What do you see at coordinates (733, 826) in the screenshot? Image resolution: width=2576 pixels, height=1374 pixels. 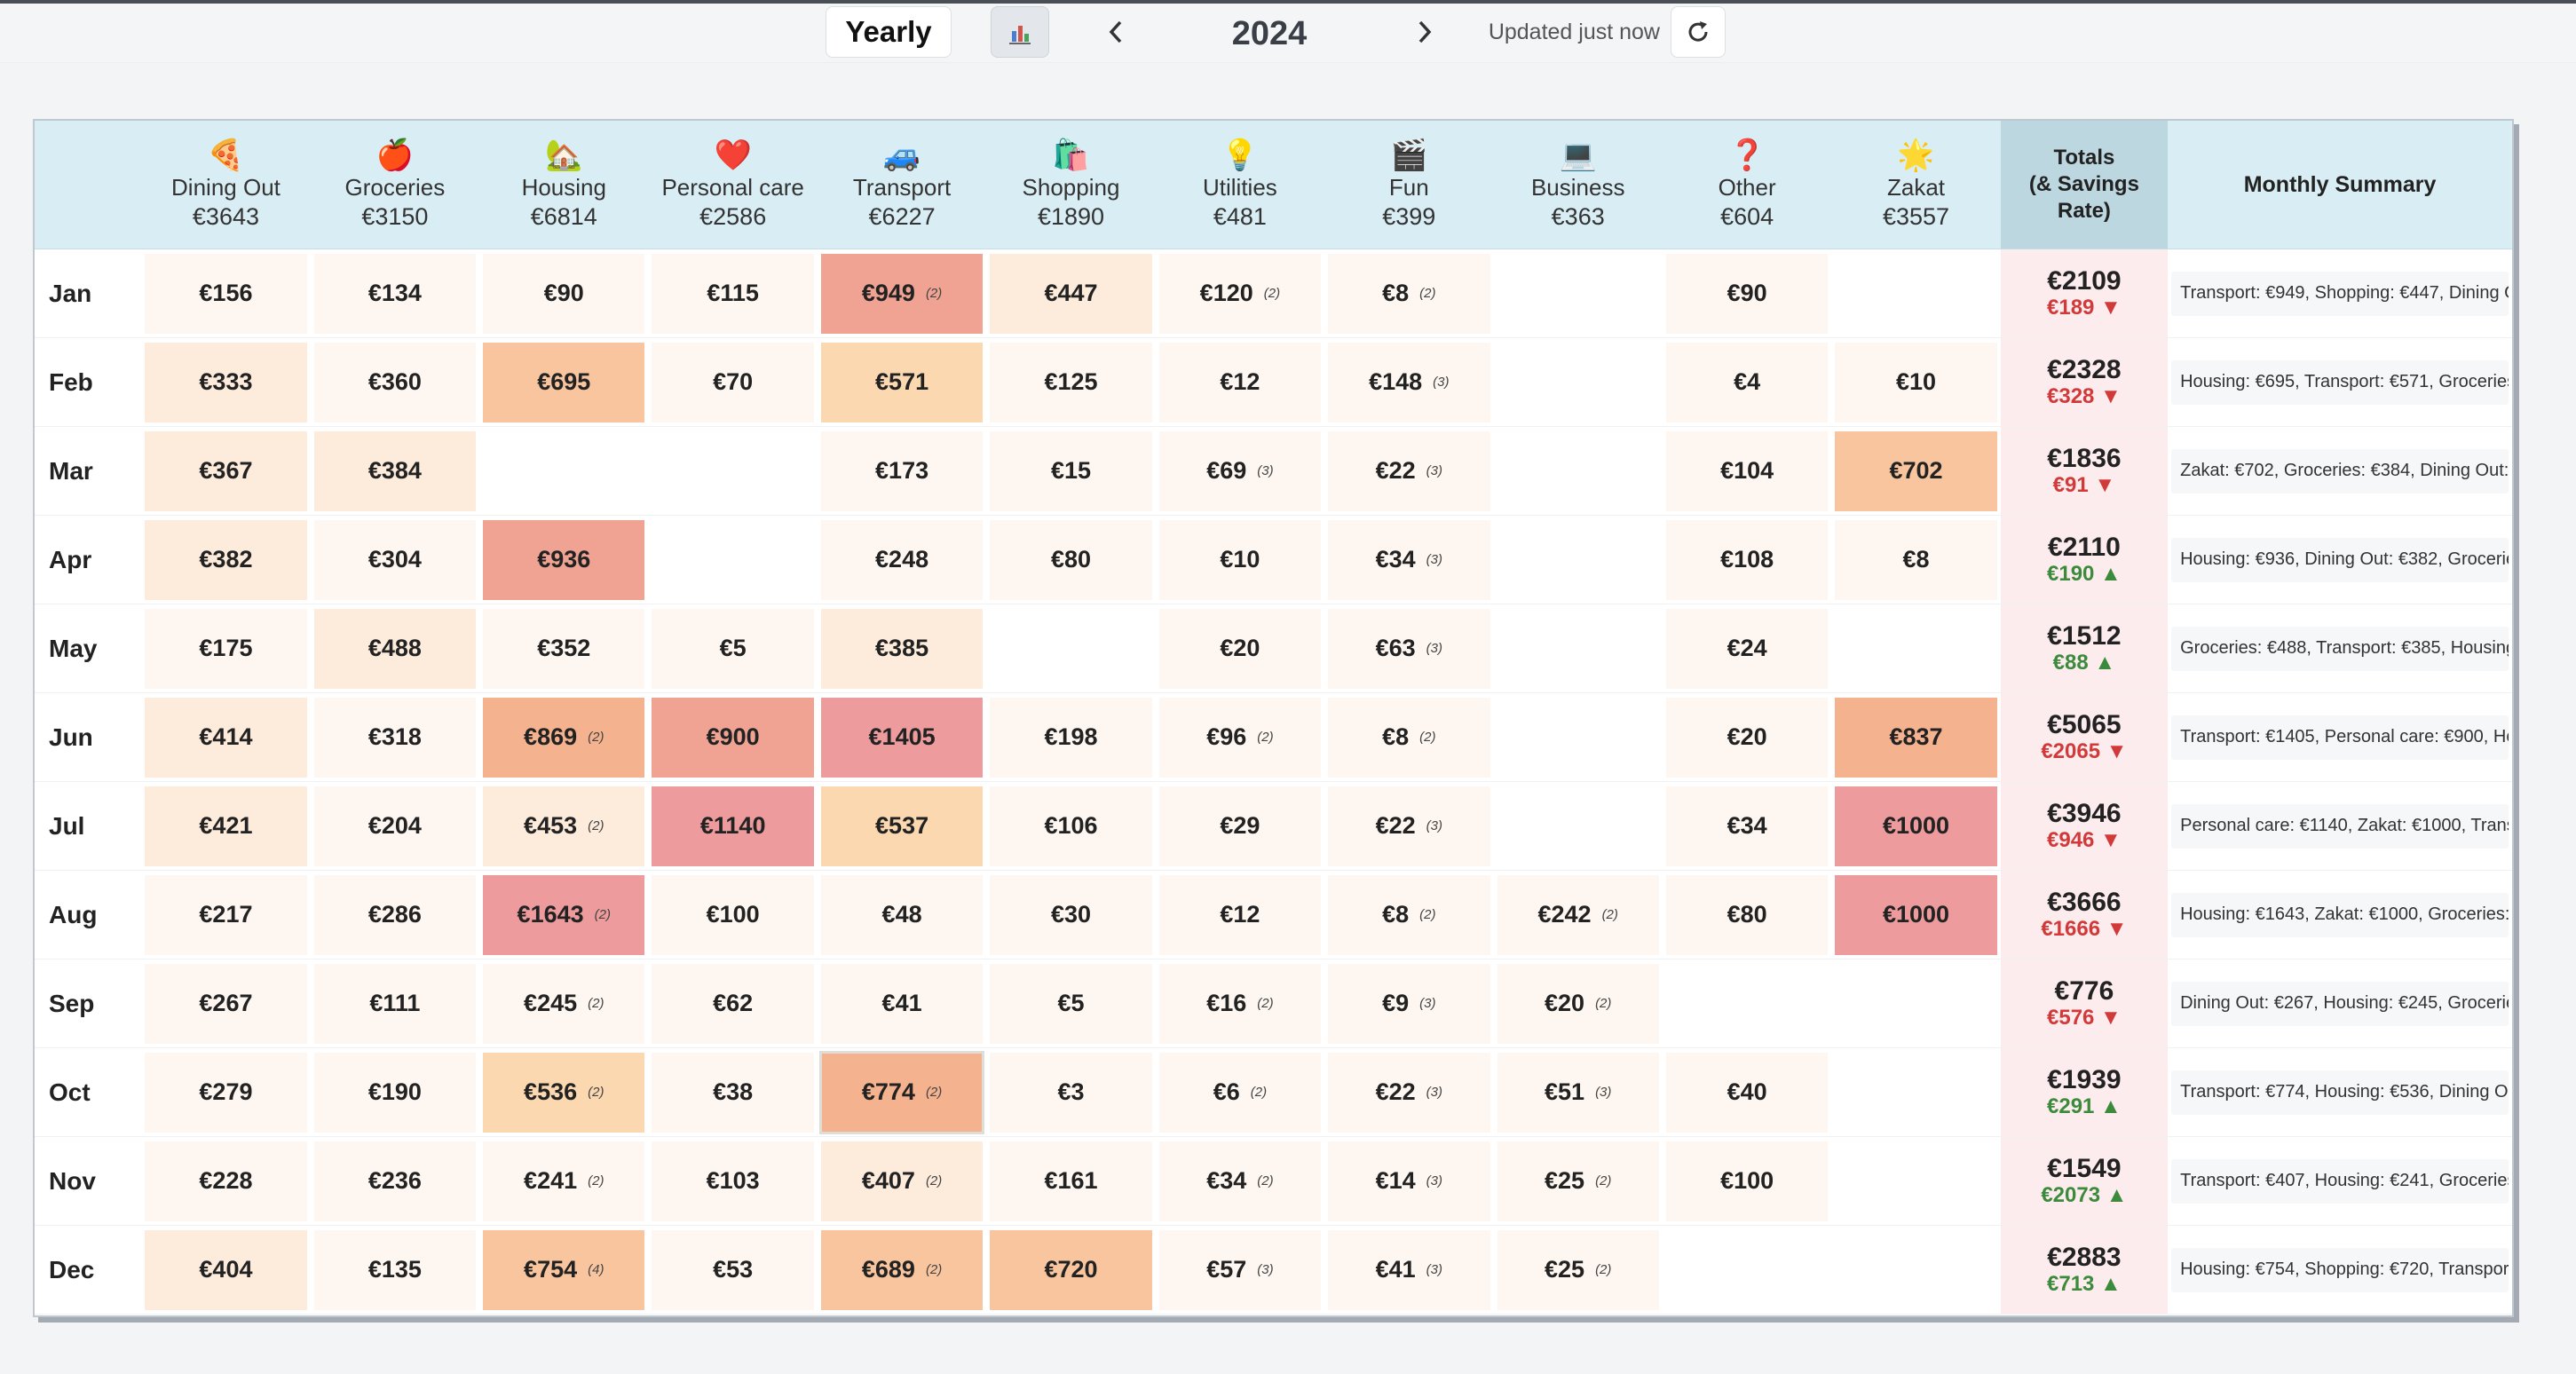 I see `expense-cell: €1140` at bounding box center [733, 826].